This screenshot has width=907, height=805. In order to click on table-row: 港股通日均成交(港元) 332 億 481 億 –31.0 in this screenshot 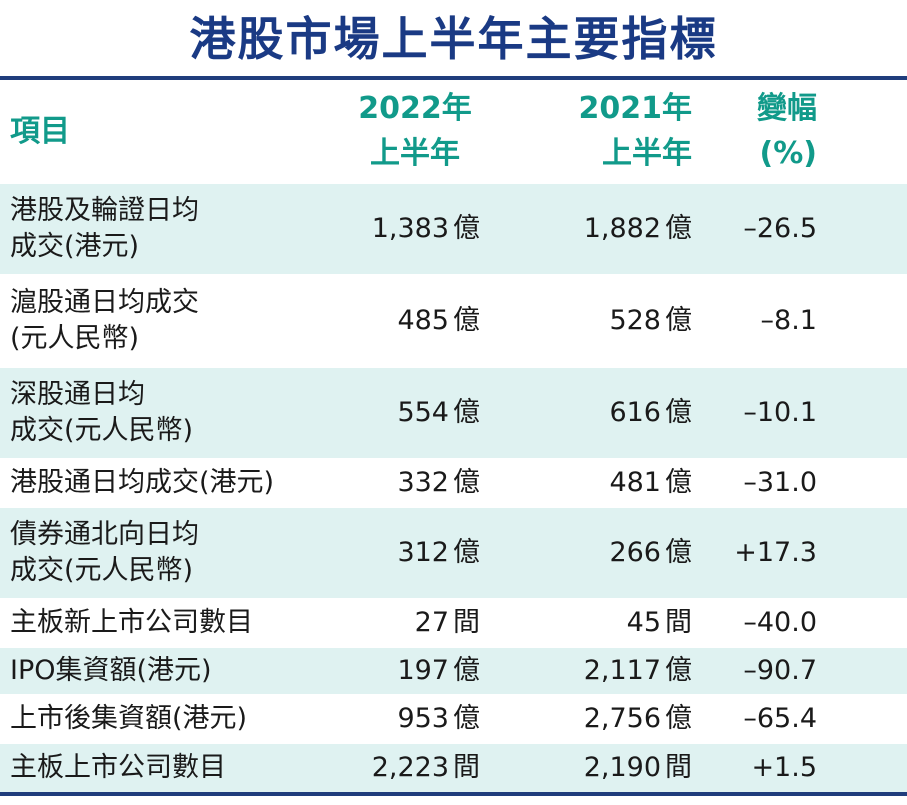, I will do `click(453, 484)`.